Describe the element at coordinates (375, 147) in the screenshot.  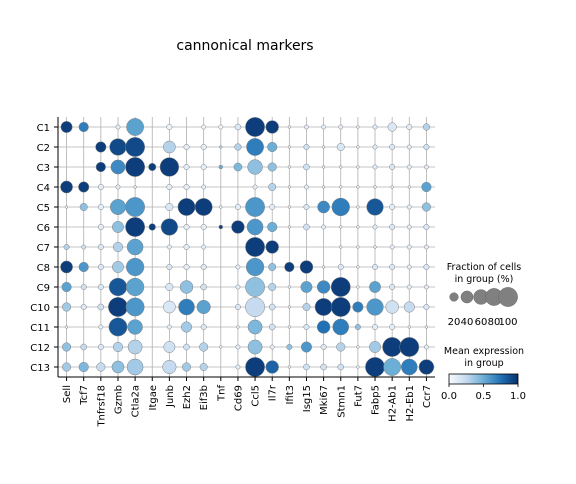
I see `dot-C2-Fabp5` at that location.